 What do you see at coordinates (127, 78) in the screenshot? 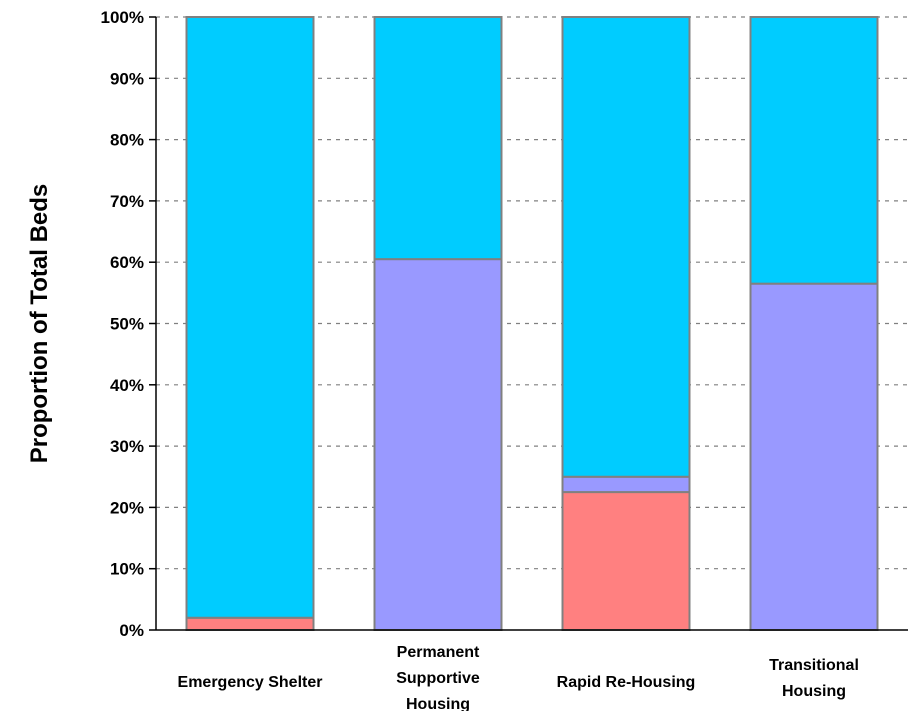
I see `y-tick-label: 90%` at bounding box center [127, 78].